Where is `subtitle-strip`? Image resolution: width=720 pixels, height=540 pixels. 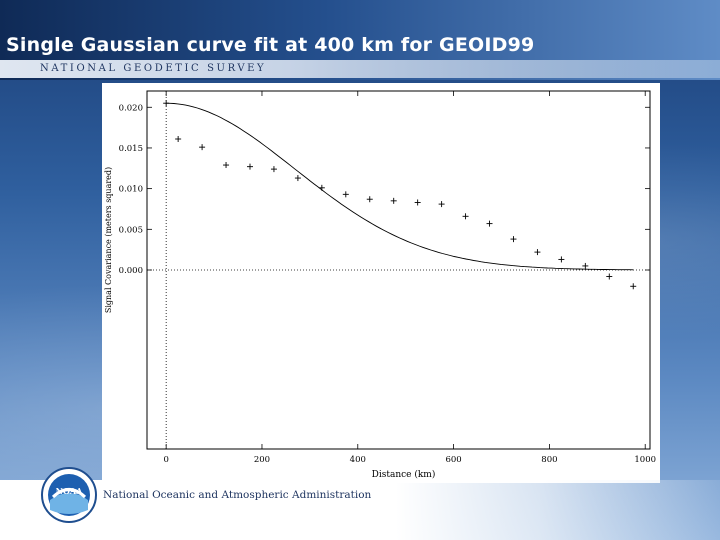 subtitle-strip is located at coordinates (360, 69).